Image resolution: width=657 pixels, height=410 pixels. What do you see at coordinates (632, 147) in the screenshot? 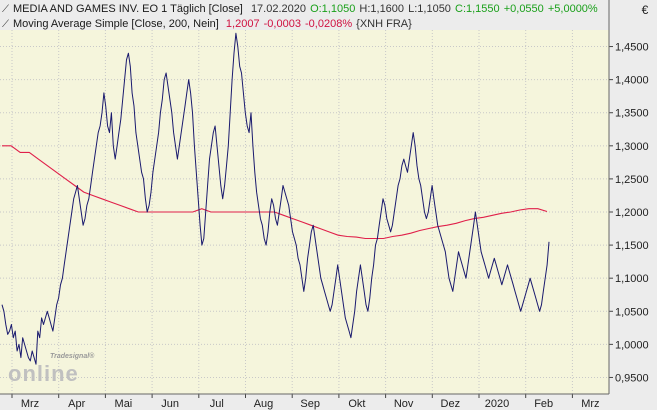
I see `y-tick-label: 1,3000` at bounding box center [632, 147].